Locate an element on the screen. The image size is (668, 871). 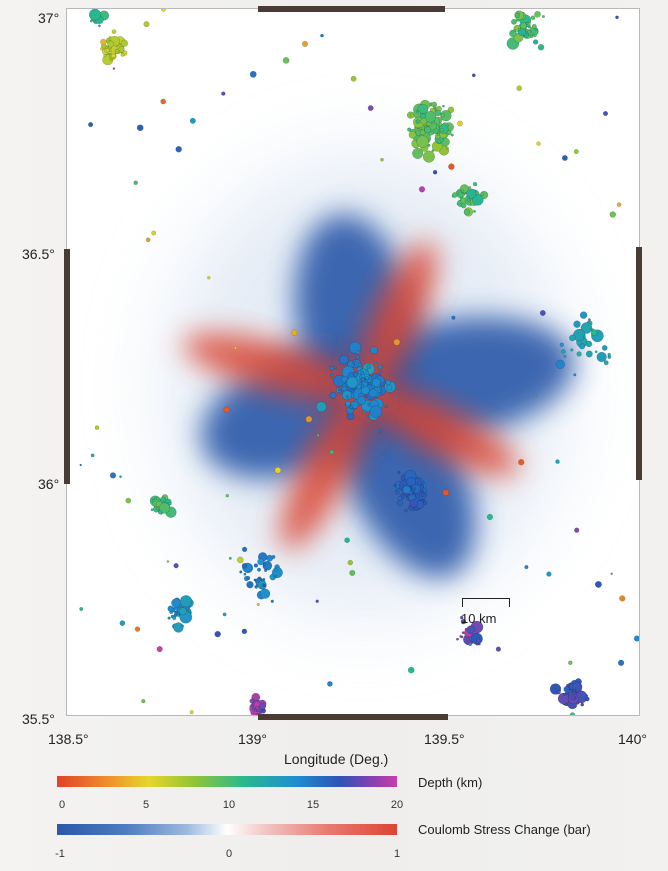
scale-bar-label: 10 km is located at coordinates (479, 618).